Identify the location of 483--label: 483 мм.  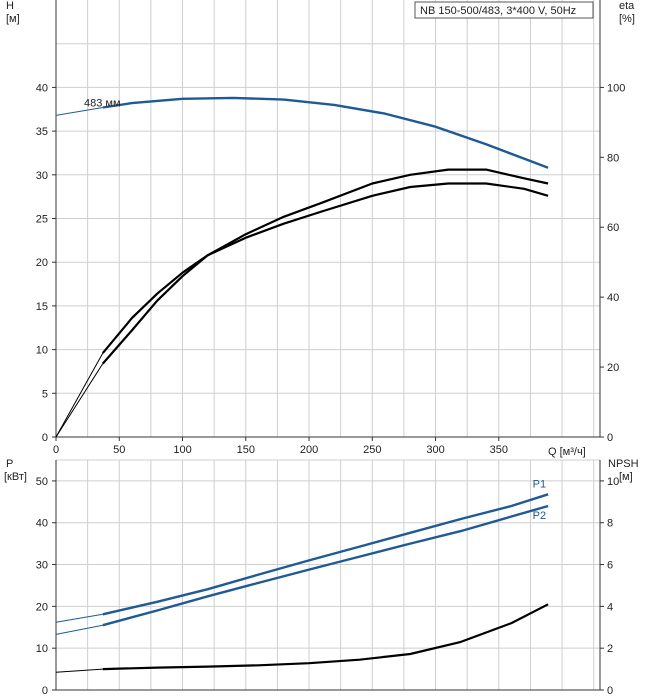
(102, 104).